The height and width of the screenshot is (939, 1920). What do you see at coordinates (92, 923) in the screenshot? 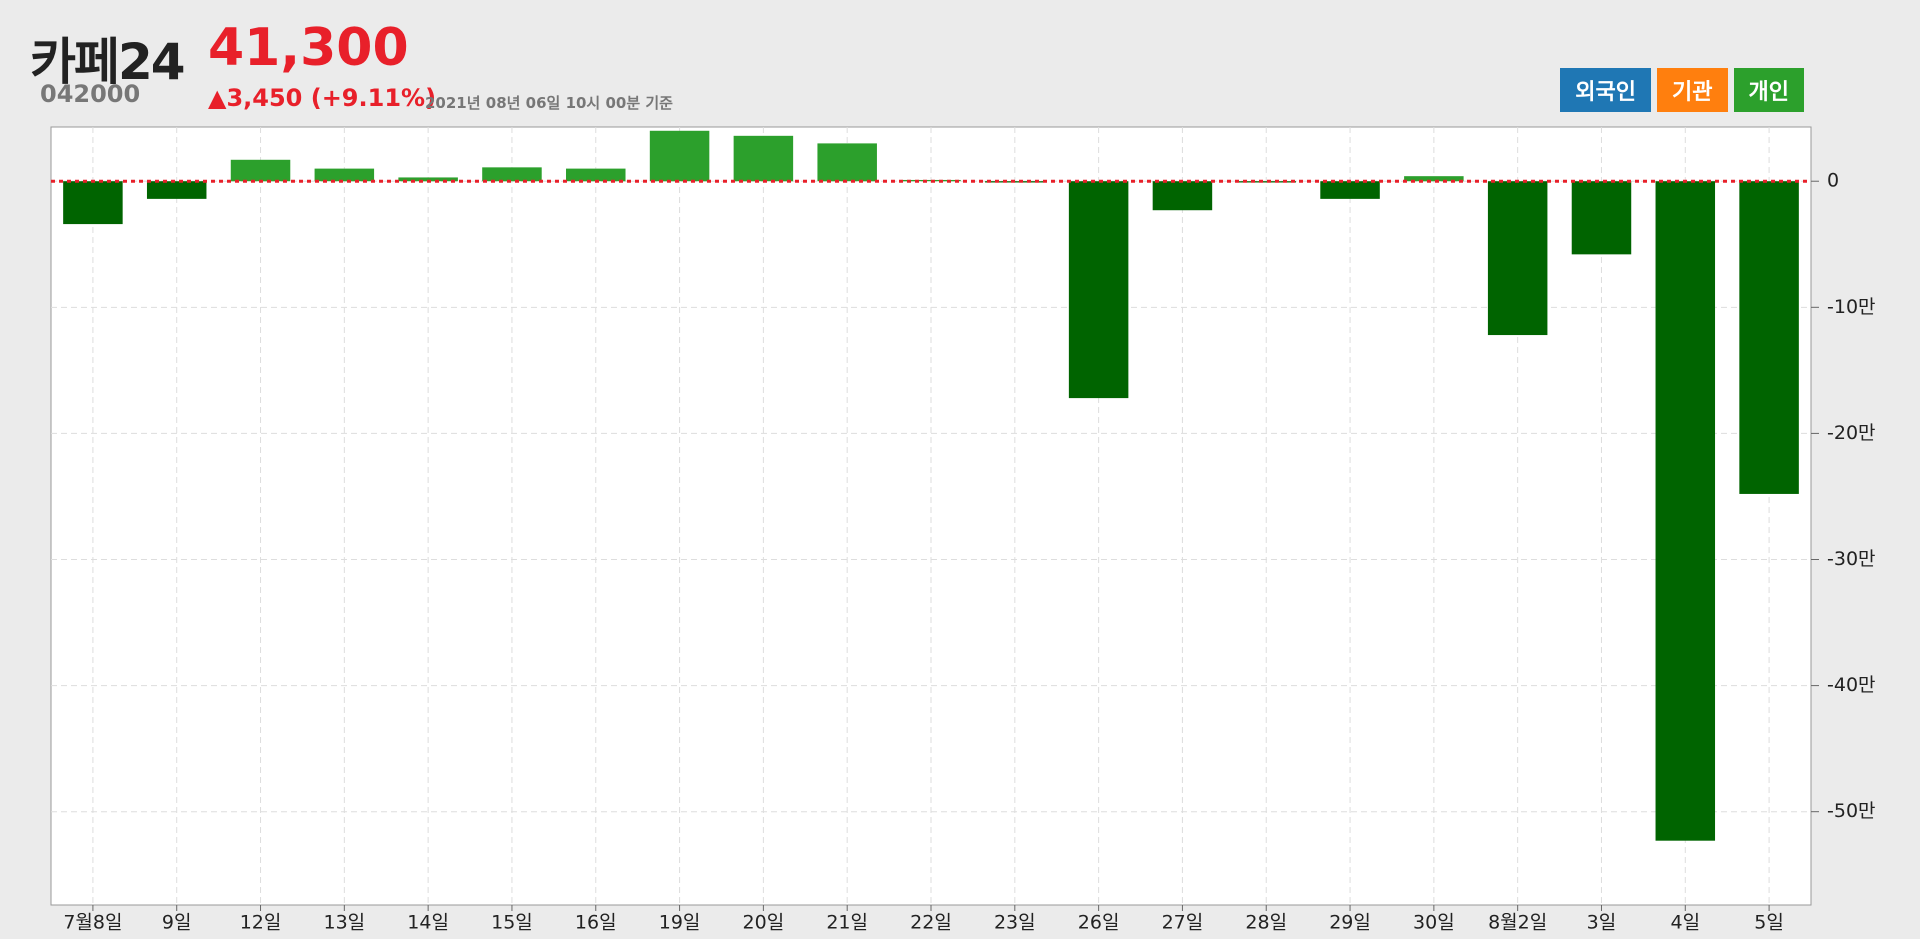
I see `x-tick-label: 7월8일` at bounding box center [92, 923].